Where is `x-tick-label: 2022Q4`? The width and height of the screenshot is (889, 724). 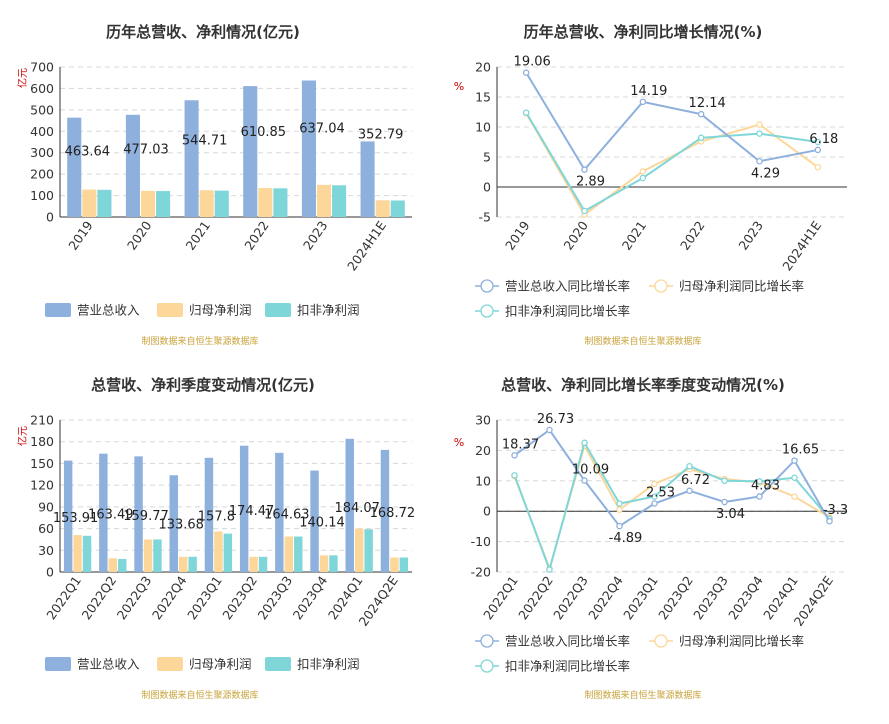 x-tick-label: 2022Q4 is located at coordinates (605, 597).